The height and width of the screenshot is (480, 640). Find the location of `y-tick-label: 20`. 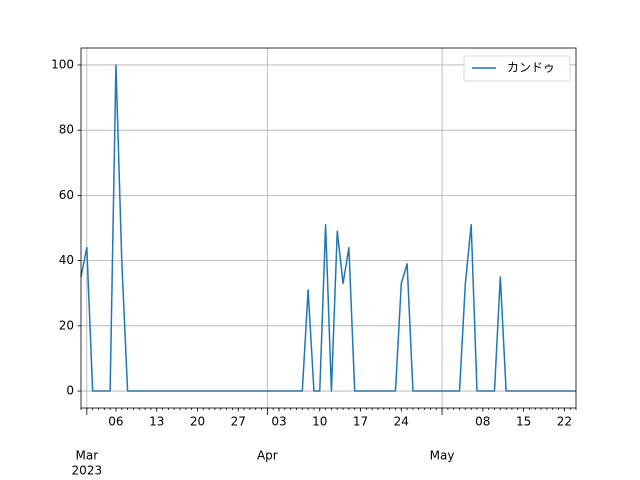

y-tick-label: 20 is located at coordinates (66, 325).